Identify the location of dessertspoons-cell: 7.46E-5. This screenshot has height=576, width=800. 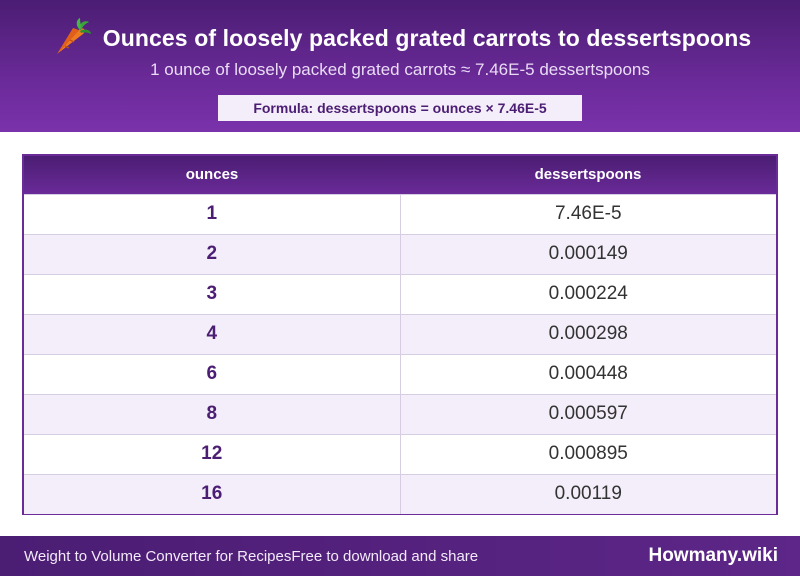
(588, 213).